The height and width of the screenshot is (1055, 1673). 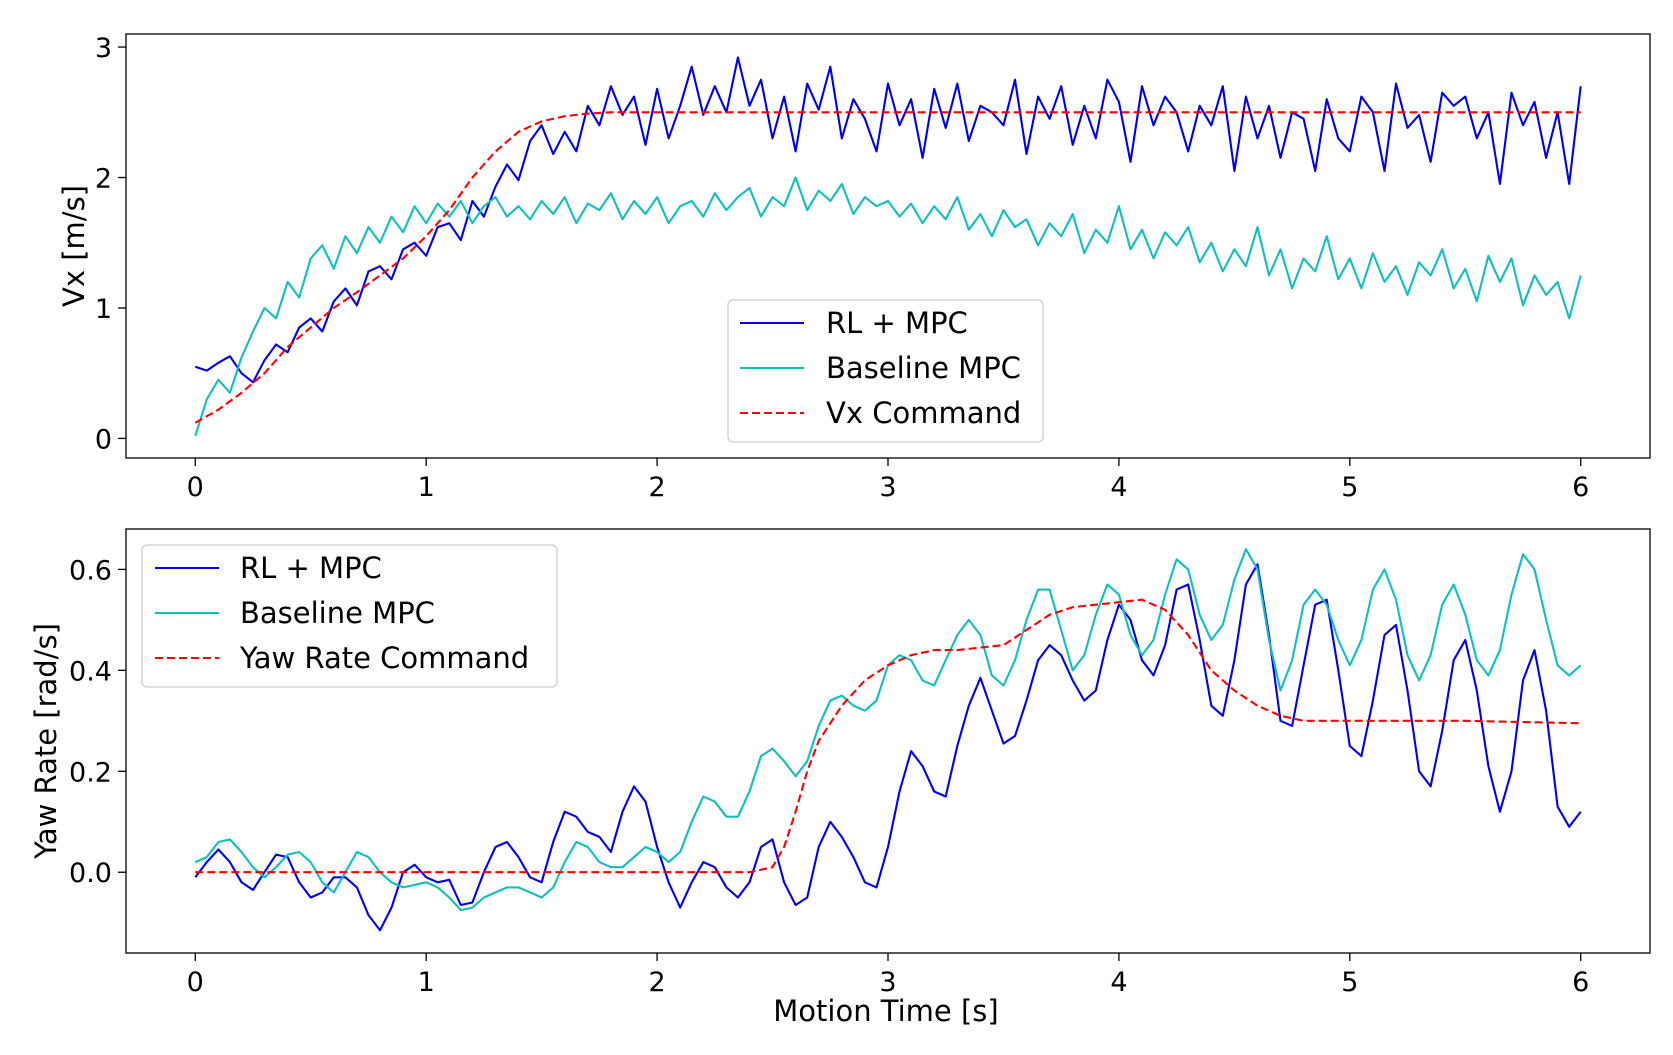 I want to click on yaw-x-axis: 0 1 2 3 4 5 6, so click(x=888, y=975).